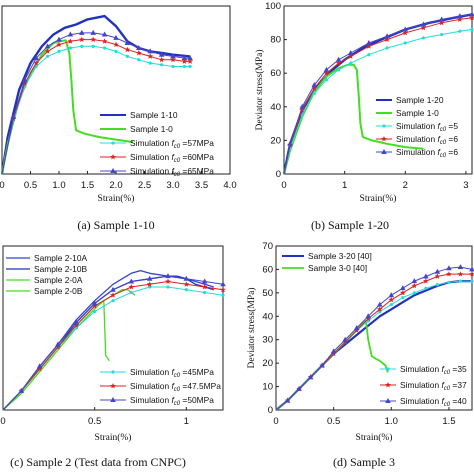 The image size is (474, 474). I want to click on x-tick-label: 1.0, so click(391, 421).